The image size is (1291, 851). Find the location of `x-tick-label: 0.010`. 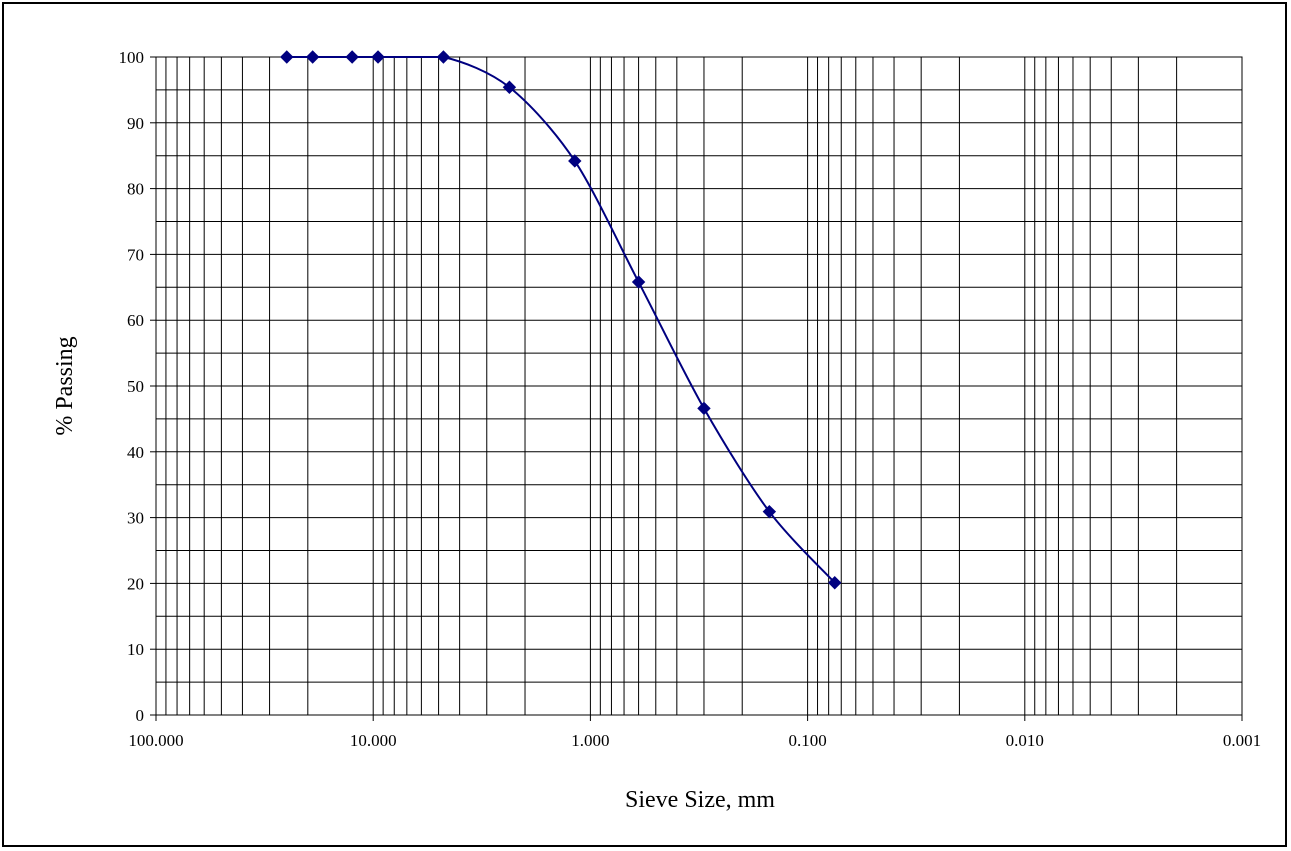

x-tick-label: 0.010 is located at coordinates (1025, 740).